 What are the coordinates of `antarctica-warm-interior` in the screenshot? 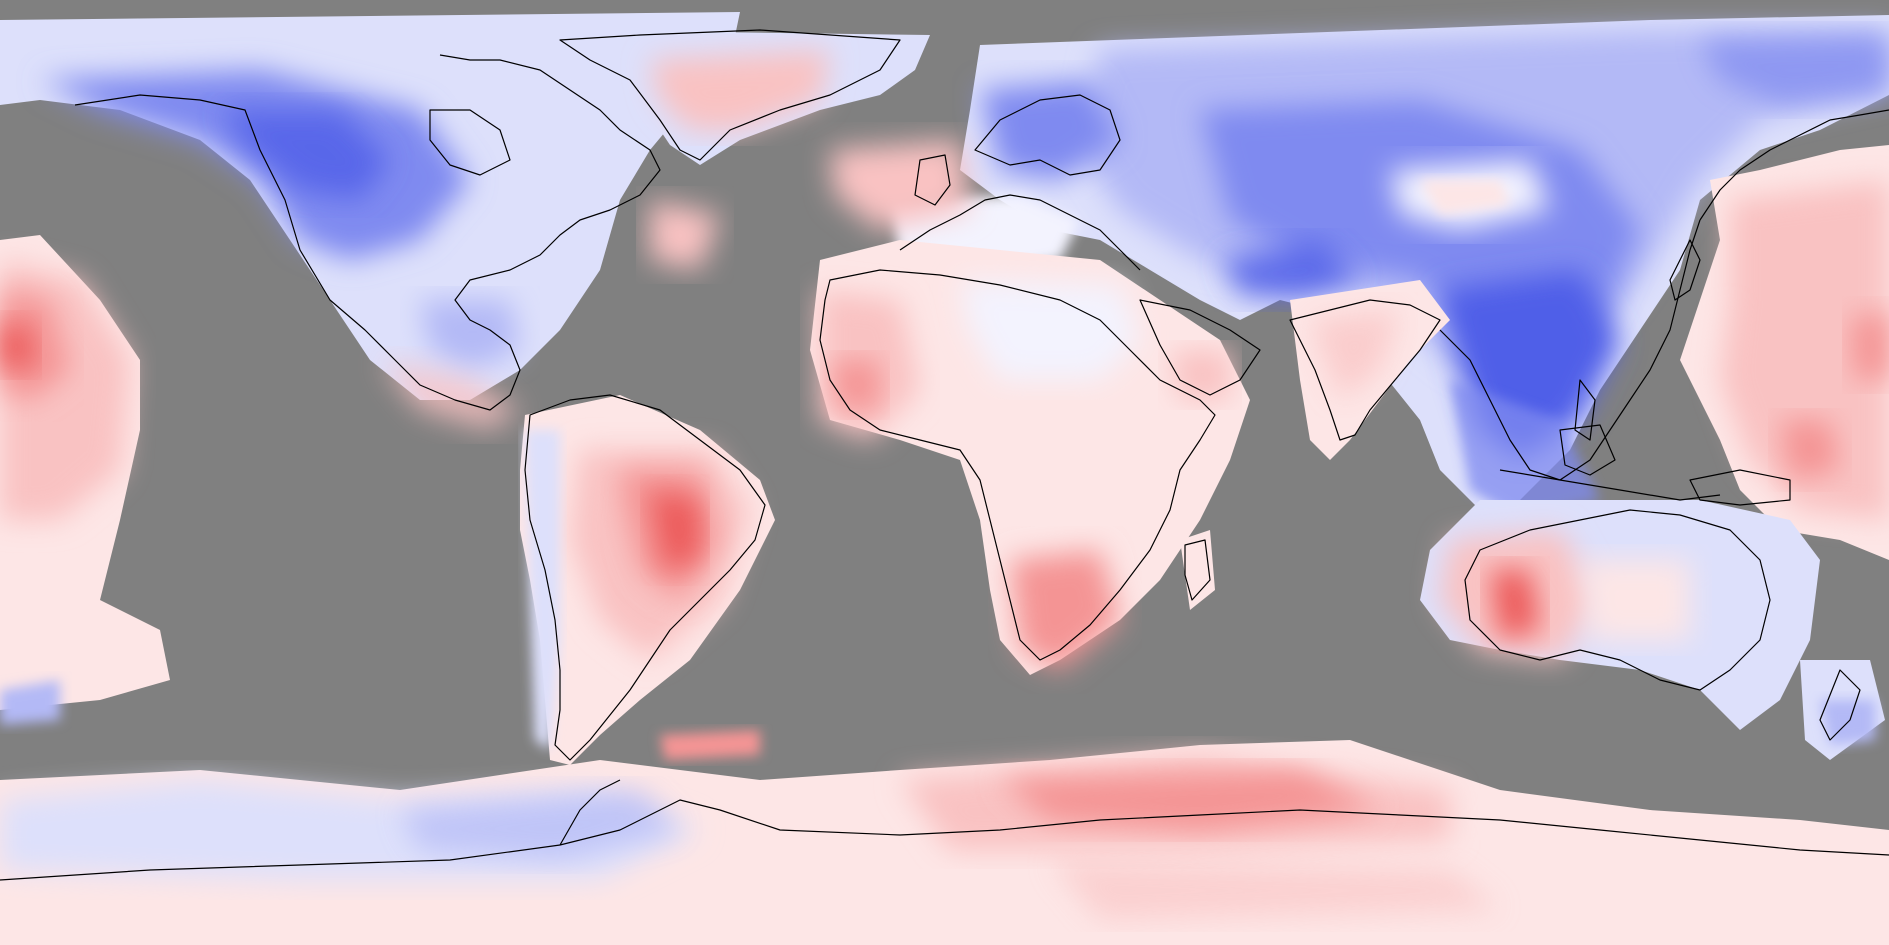 It's located at (1275, 890).